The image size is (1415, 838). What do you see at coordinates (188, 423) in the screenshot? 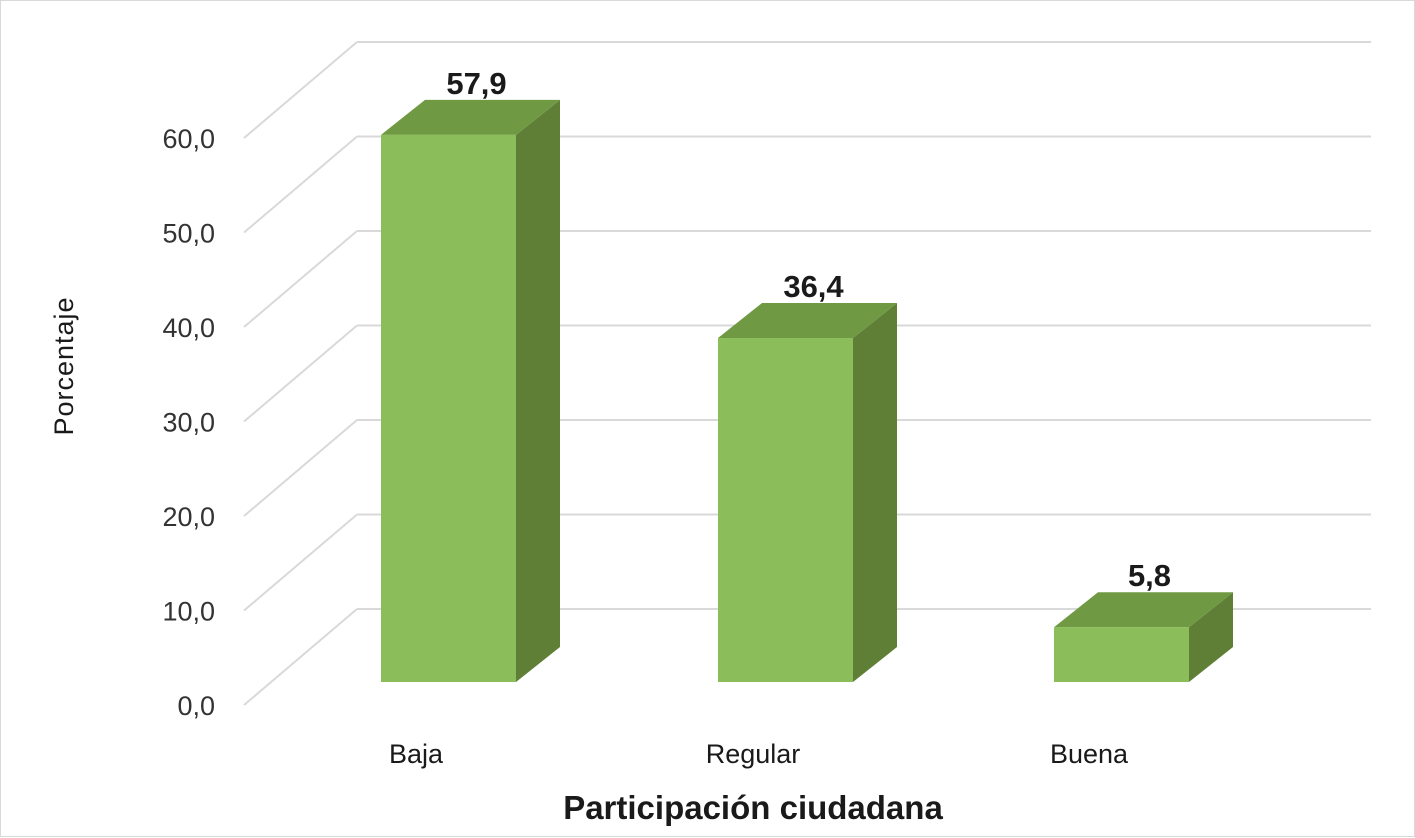
I see `y-tick-label: 30,0` at bounding box center [188, 423].